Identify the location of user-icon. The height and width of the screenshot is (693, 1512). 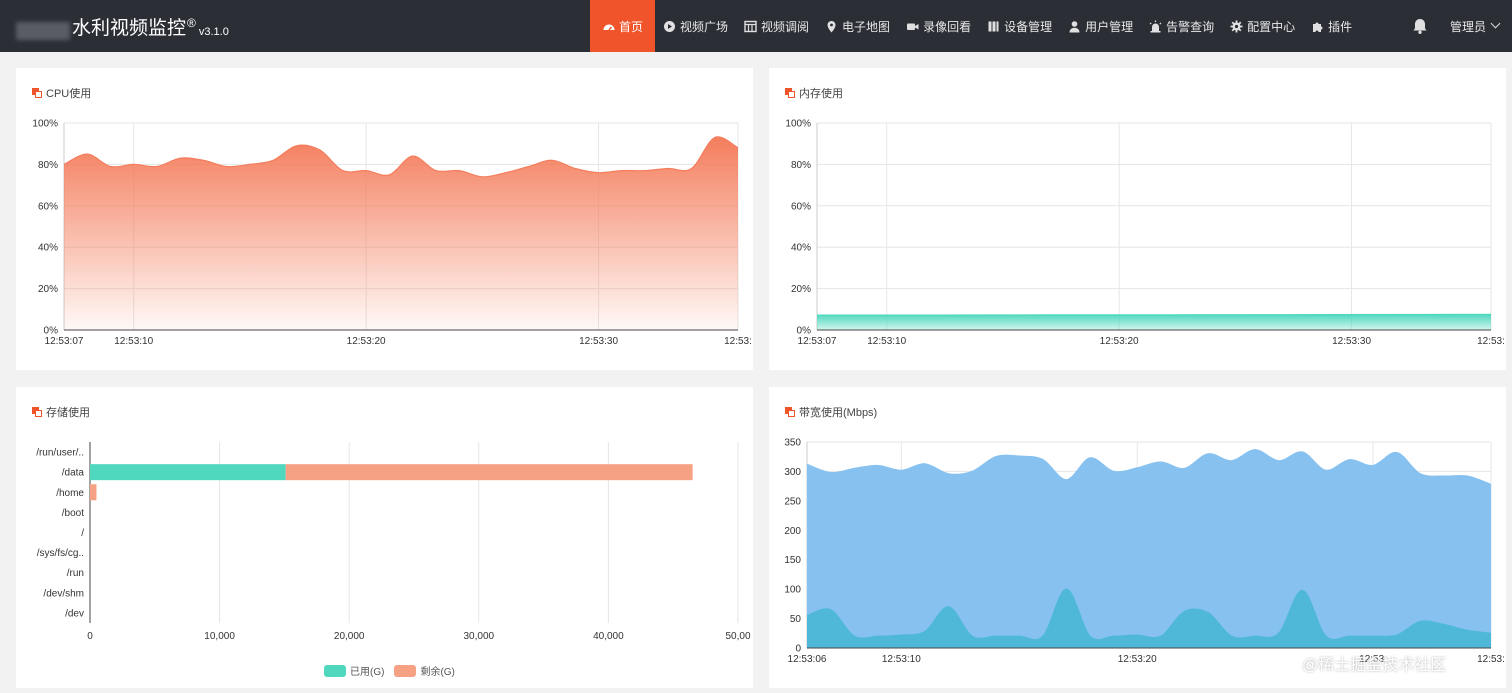
(1074, 26).